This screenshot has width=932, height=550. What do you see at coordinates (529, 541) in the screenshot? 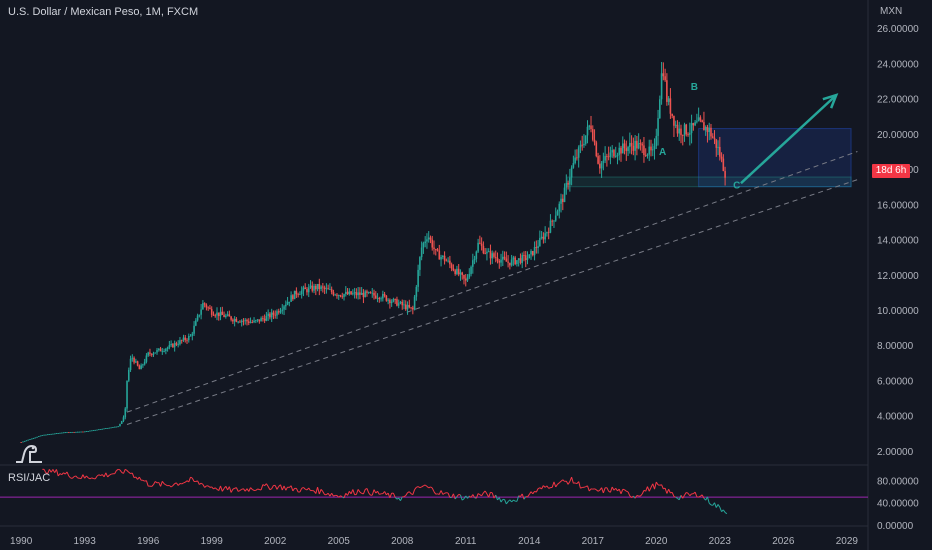
I see `time-axis-label: 2014` at bounding box center [529, 541].